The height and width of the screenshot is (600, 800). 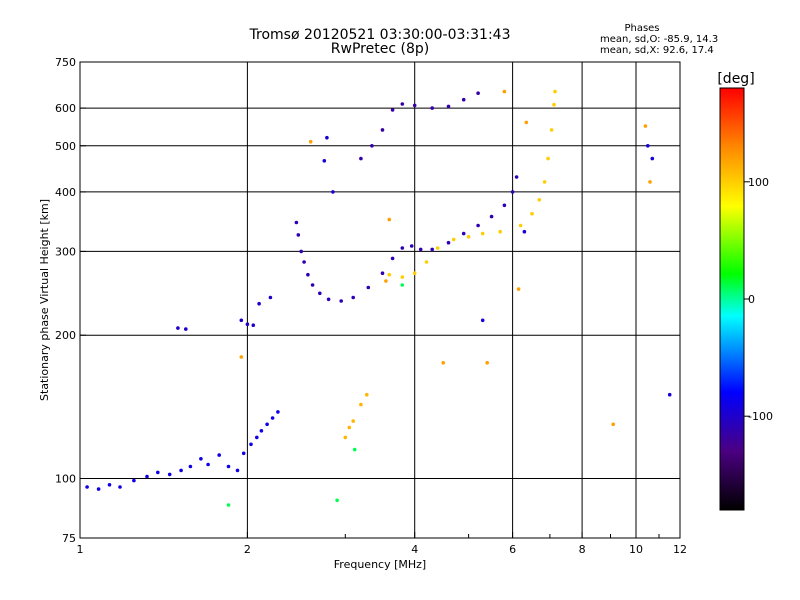 I want to click on phases-x-stats: mean, sd,X: 92.6, 17.4, so click(x=657, y=50).